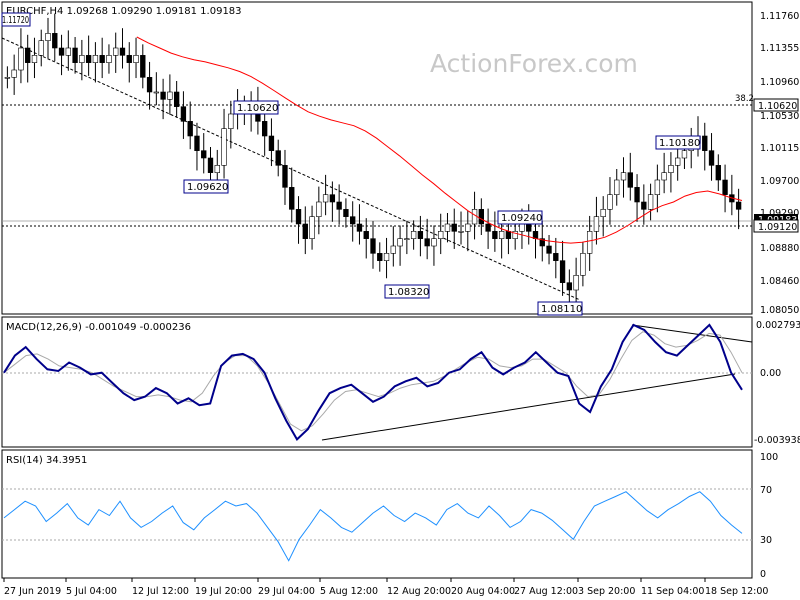  What do you see at coordinates (16, 19) in the screenshot?
I see `annotation-1.11720: 1.11720` at bounding box center [16, 19].